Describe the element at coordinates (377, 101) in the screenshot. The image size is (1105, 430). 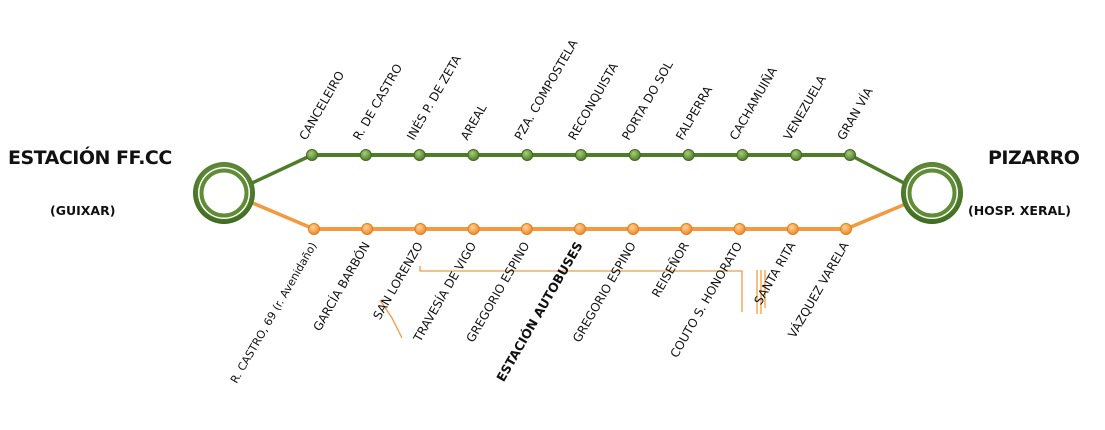
I see `green-stop-label: R. DE CASTRO` at that location.